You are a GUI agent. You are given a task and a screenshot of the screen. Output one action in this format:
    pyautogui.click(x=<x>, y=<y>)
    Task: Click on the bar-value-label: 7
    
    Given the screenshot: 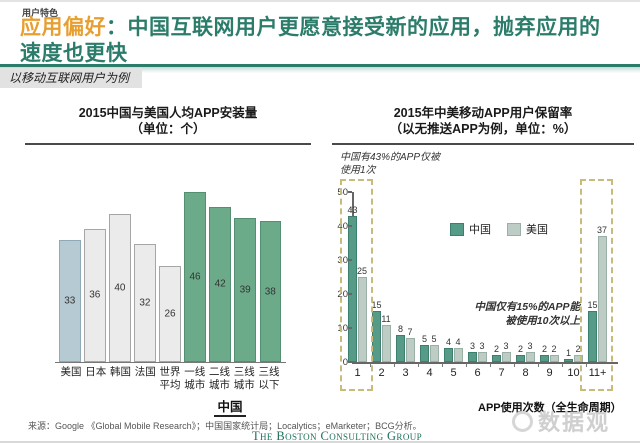 What is the action you would take?
    pyautogui.click(x=410, y=332)
    